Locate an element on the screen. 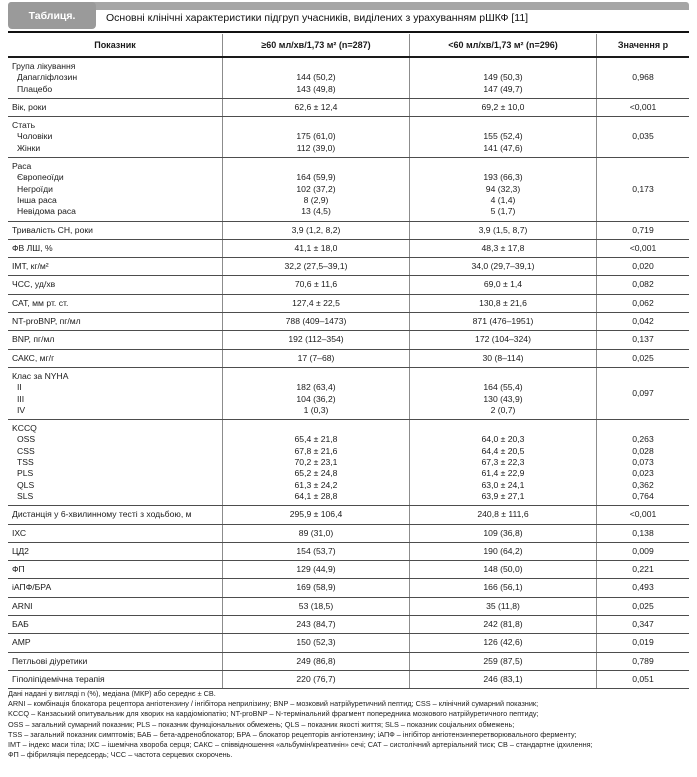 Image resolution: width=697 pixels, height=777 pixels. cell-line: САКС, мг/г is located at coordinates (33, 357).